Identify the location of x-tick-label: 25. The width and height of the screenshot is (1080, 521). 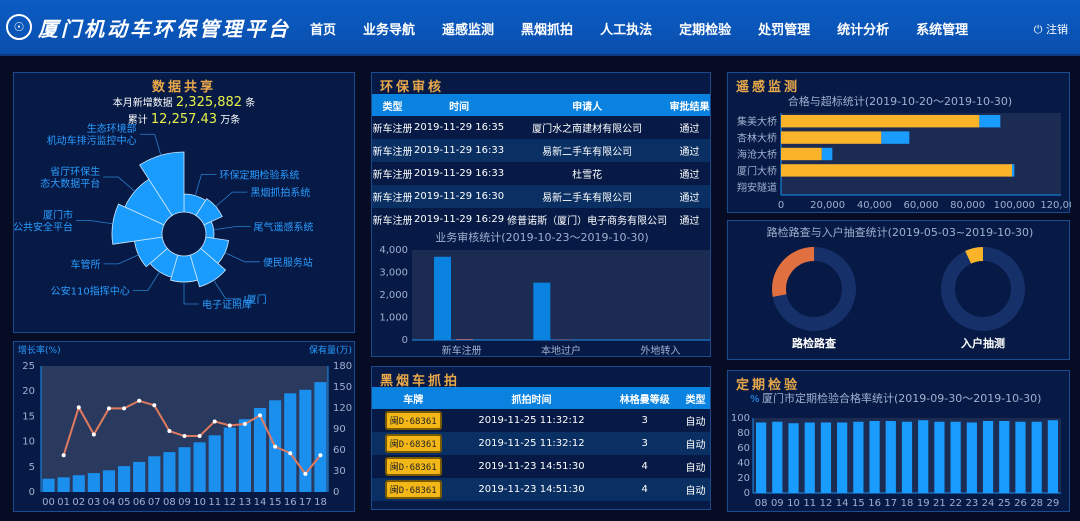
(1004, 503).